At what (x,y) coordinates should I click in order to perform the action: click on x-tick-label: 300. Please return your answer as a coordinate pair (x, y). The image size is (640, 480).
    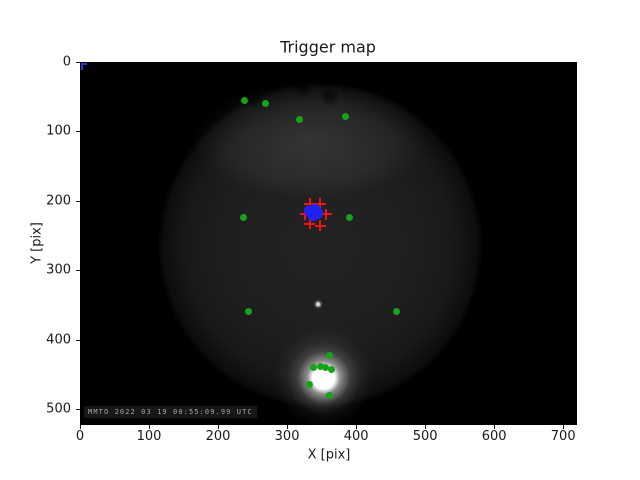
    Looking at the image, I should click on (287, 436).